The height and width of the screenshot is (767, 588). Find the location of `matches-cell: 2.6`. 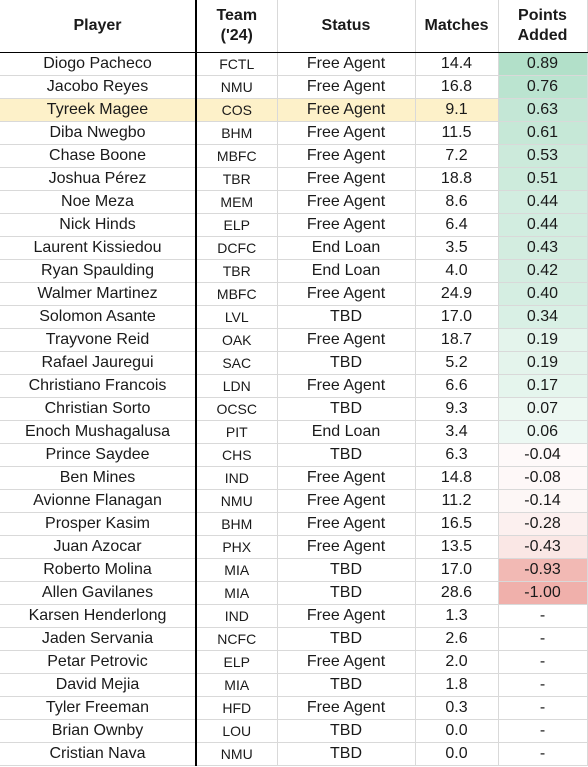

matches-cell: 2.6 is located at coordinates (457, 639).